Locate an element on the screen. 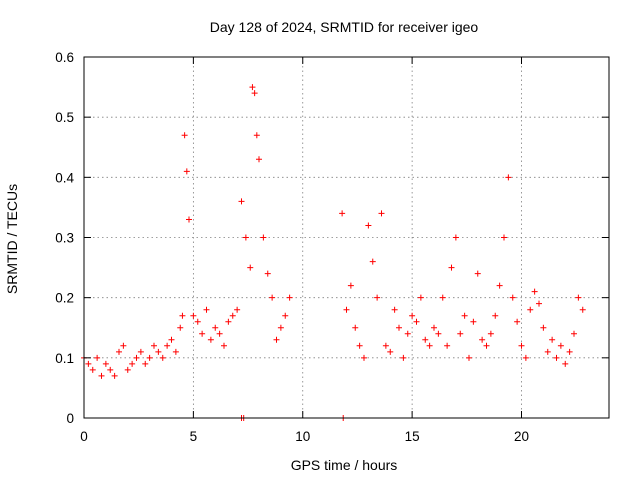 The height and width of the screenshot is (480, 640). y-tick-label: 0 is located at coordinates (70, 418).